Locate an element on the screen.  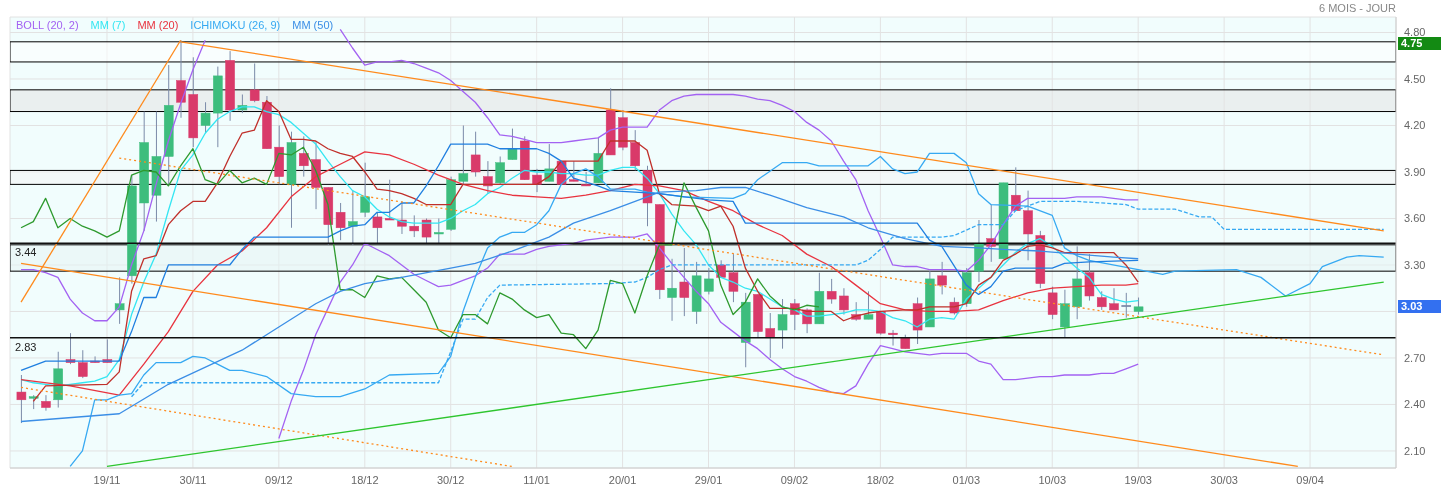
y-tick-label: 4.20 is located at coordinates (1415, 125).